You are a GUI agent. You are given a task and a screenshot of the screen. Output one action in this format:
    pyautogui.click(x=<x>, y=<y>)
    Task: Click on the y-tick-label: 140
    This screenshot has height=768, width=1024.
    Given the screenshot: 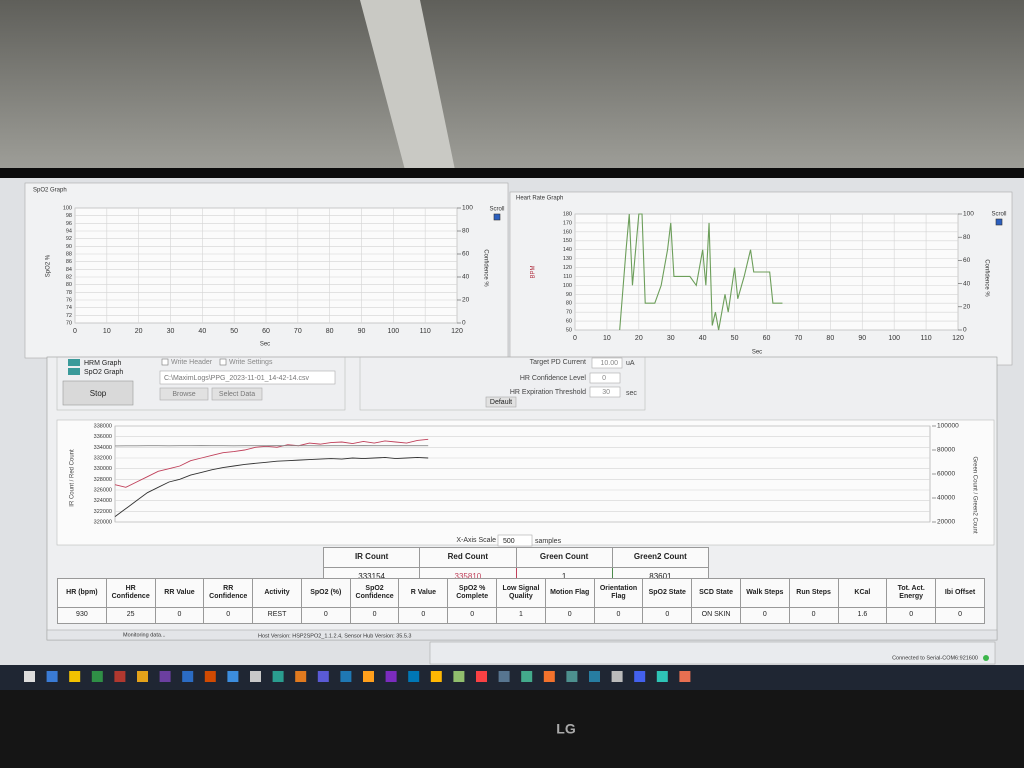 What is the action you would take?
    pyautogui.click(x=567, y=250)
    